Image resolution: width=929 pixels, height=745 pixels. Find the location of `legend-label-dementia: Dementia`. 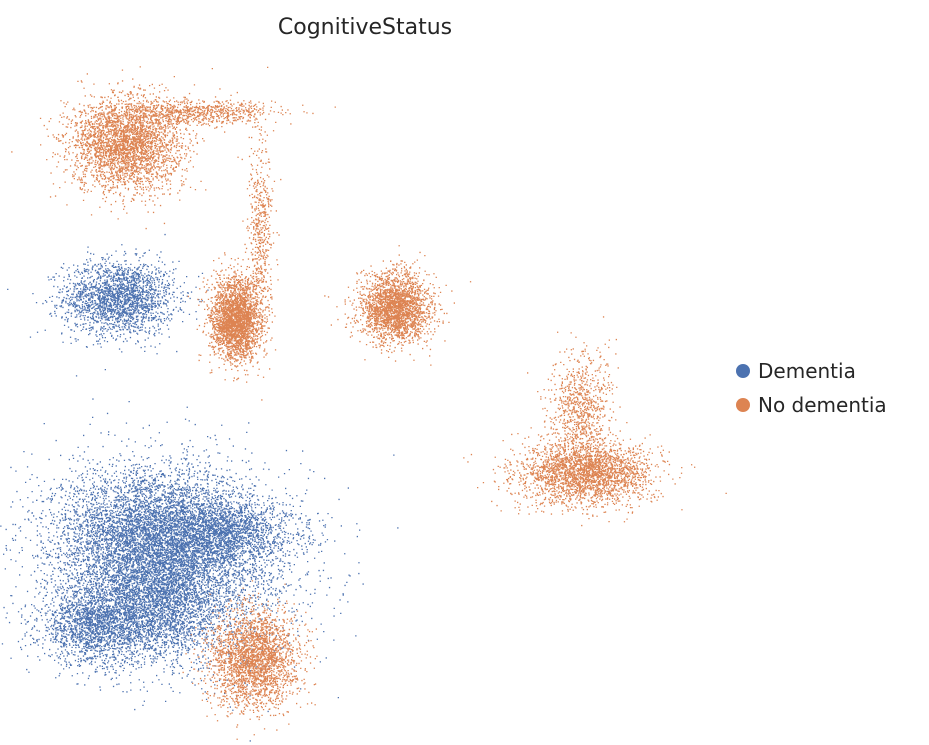

legend-label-dementia: Dementia is located at coordinates (807, 371).